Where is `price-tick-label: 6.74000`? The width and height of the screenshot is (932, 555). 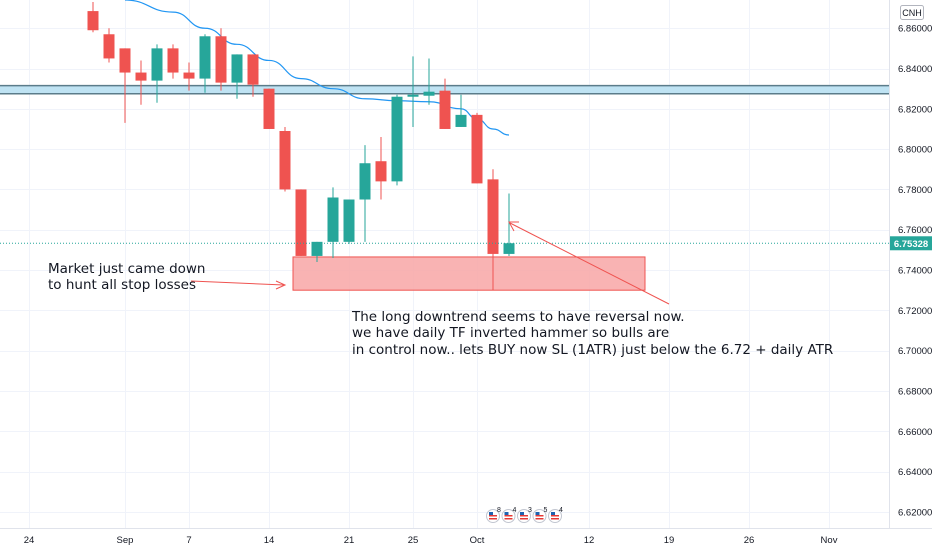
price-tick-label: 6.74000 is located at coordinates (915, 271).